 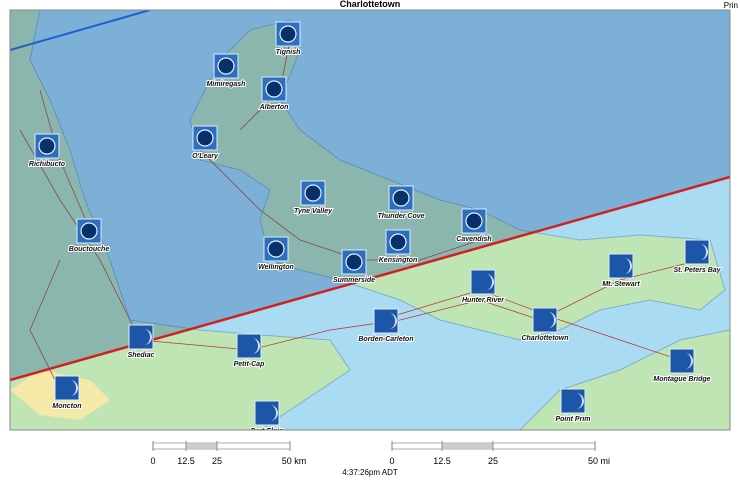 I want to click on place-marker: Petit-Cap, so click(x=249, y=351).